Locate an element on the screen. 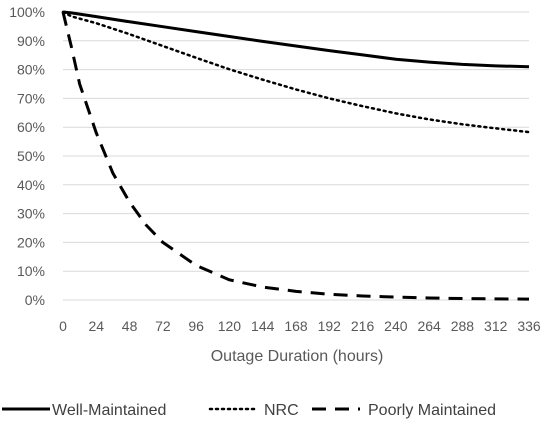 Image resolution: width=552 pixels, height=433 pixels. x-tick-label: 240 is located at coordinates (396, 326).